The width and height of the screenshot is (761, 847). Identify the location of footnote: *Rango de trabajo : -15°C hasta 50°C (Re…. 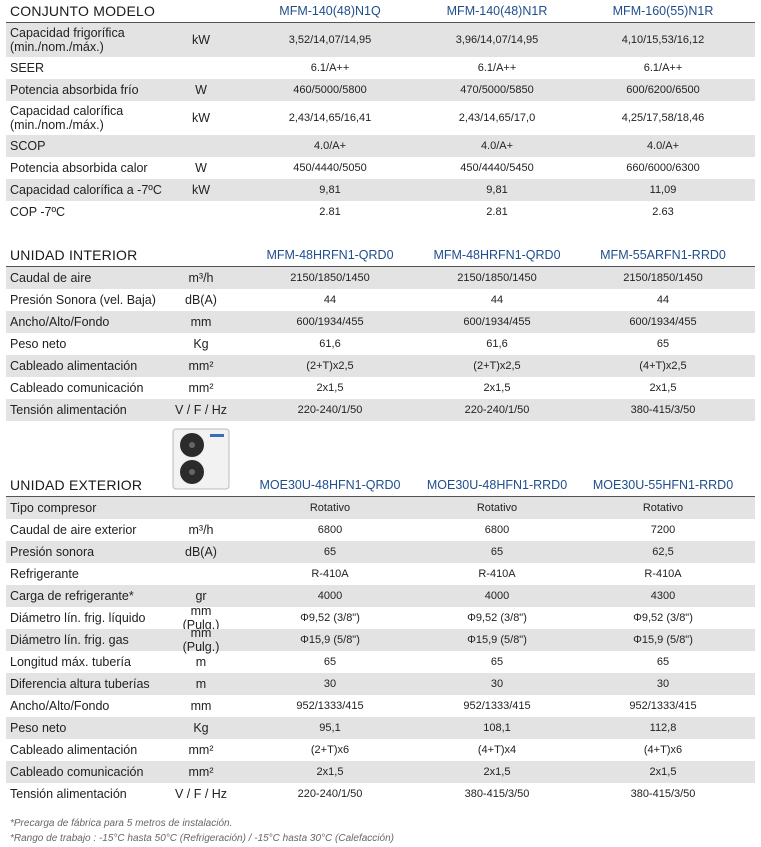
(202, 838).